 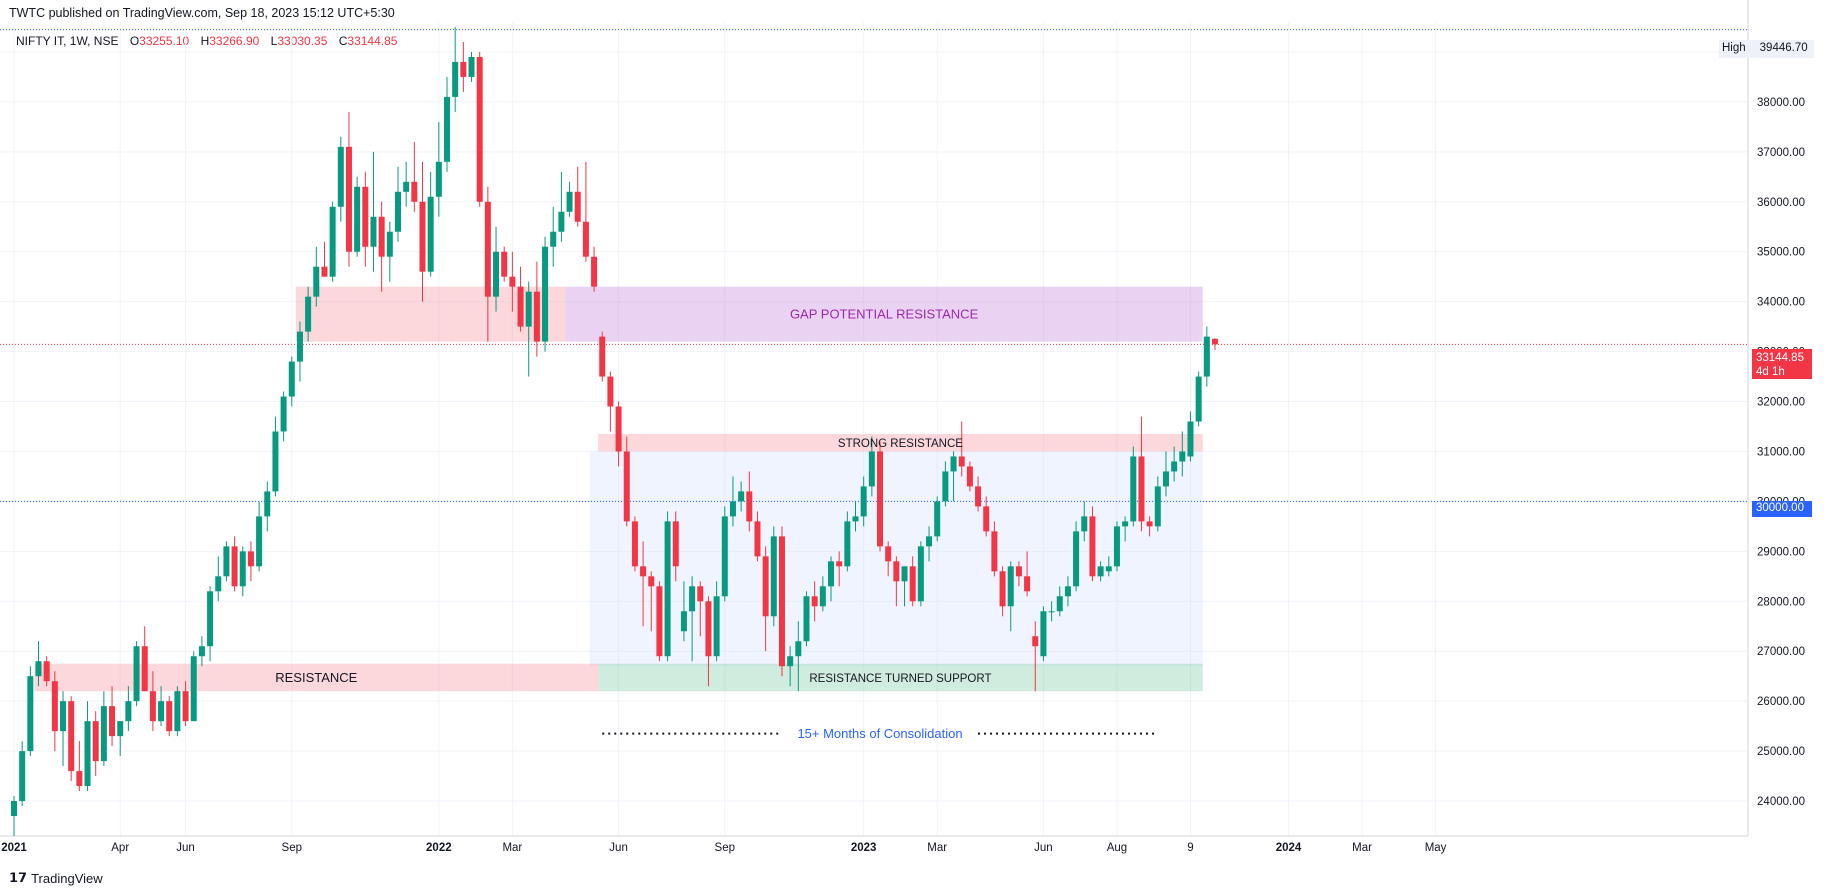 What do you see at coordinates (134, 41) in the screenshot?
I see `open-label: O` at bounding box center [134, 41].